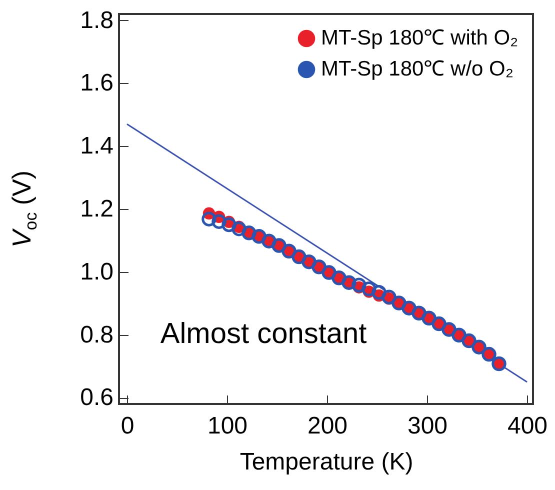  What do you see at coordinates (97, 398) in the screenshot?
I see `y-tick-label: 0.6` at bounding box center [97, 398].